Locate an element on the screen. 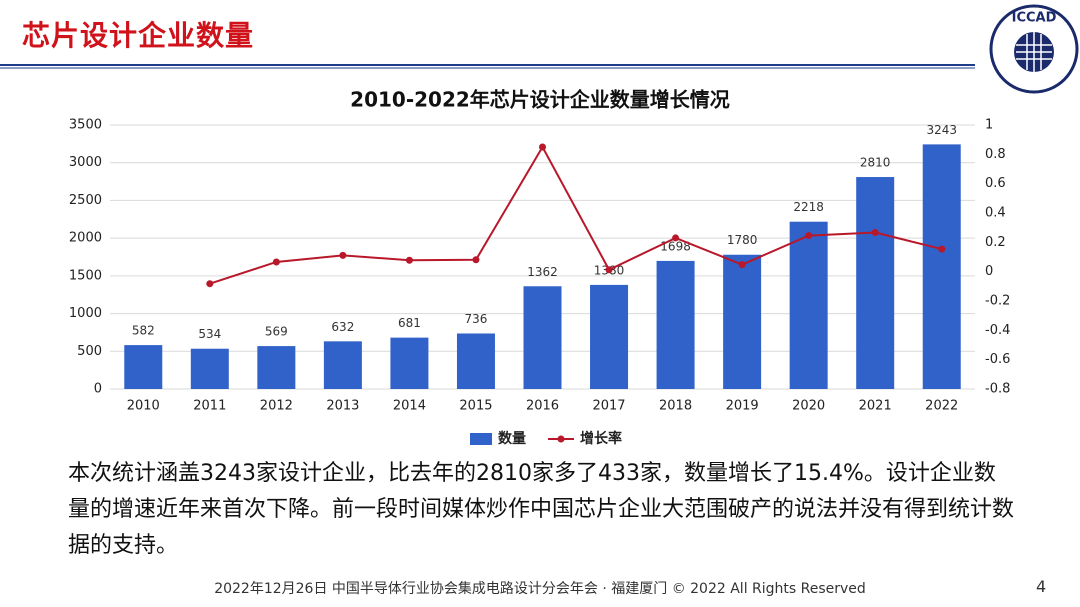 The image size is (1080, 607). logo: ICCAD is located at coordinates (1034, 49).